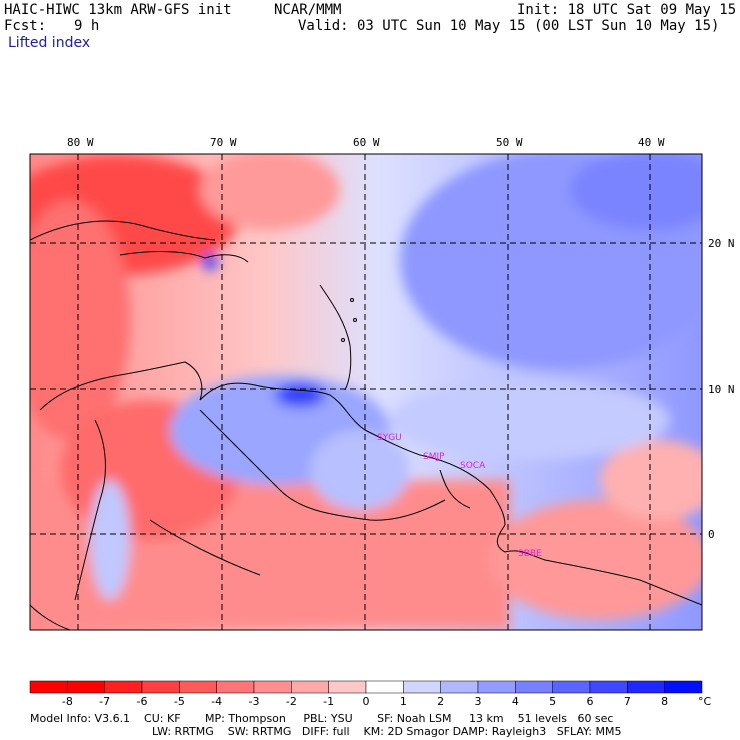 This screenshot has width=740, height=740. I want to click on lat-label: 10 N, so click(721, 389).